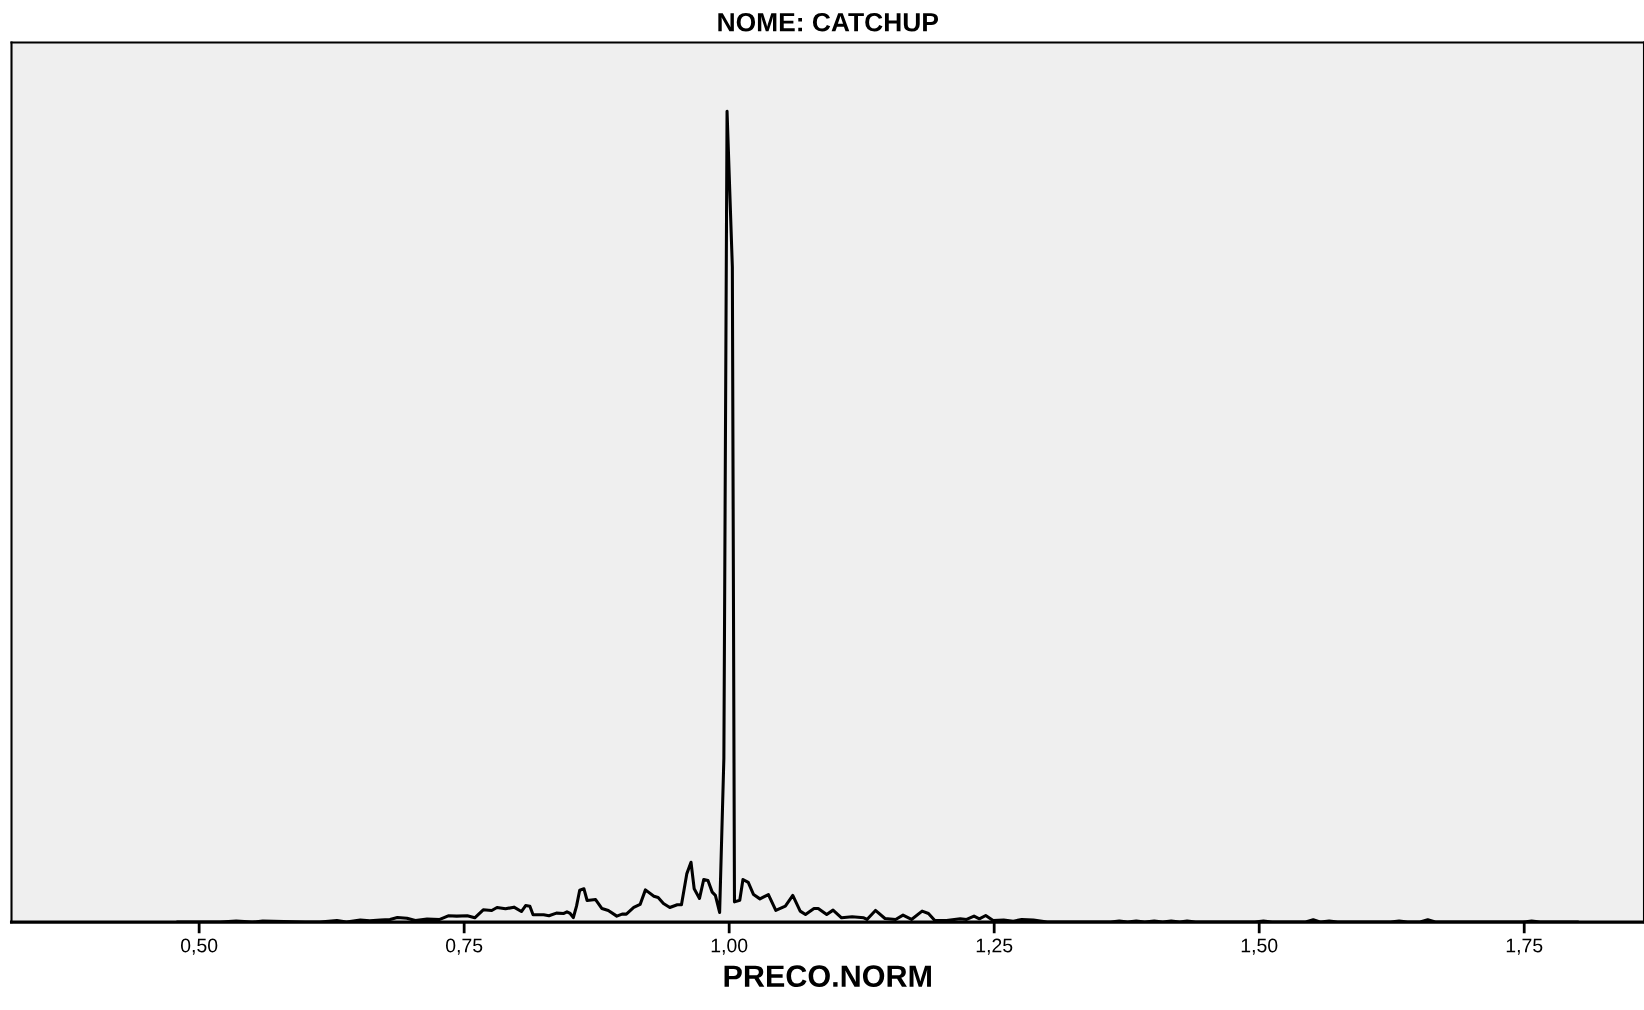 The width and height of the screenshot is (1644, 1010). What do you see at coordinates (1524, 946) in the screenshot?
I see `x-tick-label: 1,75` at bounding box center [1524, 946].